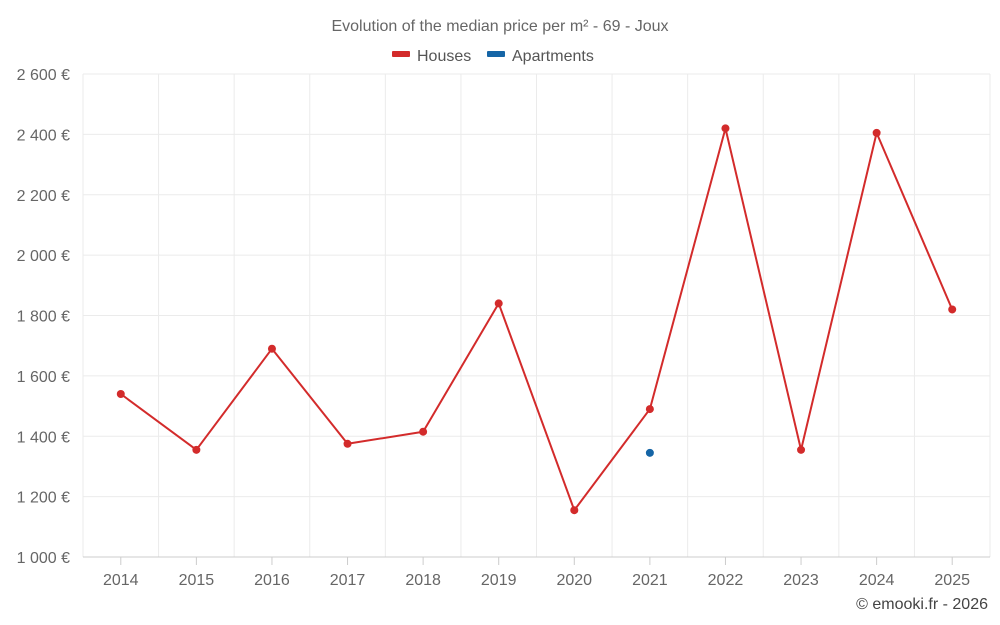 The height and width of the screenshot is (625, 1000). I want to click on y-tick-label: 1 800 €, so click(43, 317).